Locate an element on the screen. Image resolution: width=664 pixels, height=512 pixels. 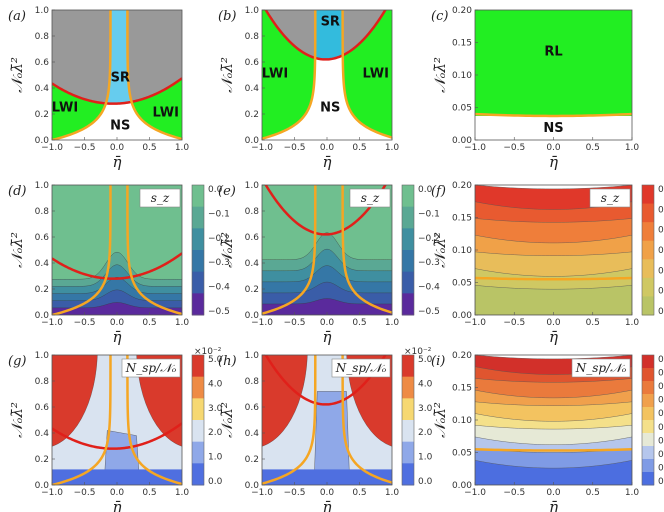
colorbar-tick: 0.04 is located at coordinates (661, 468).